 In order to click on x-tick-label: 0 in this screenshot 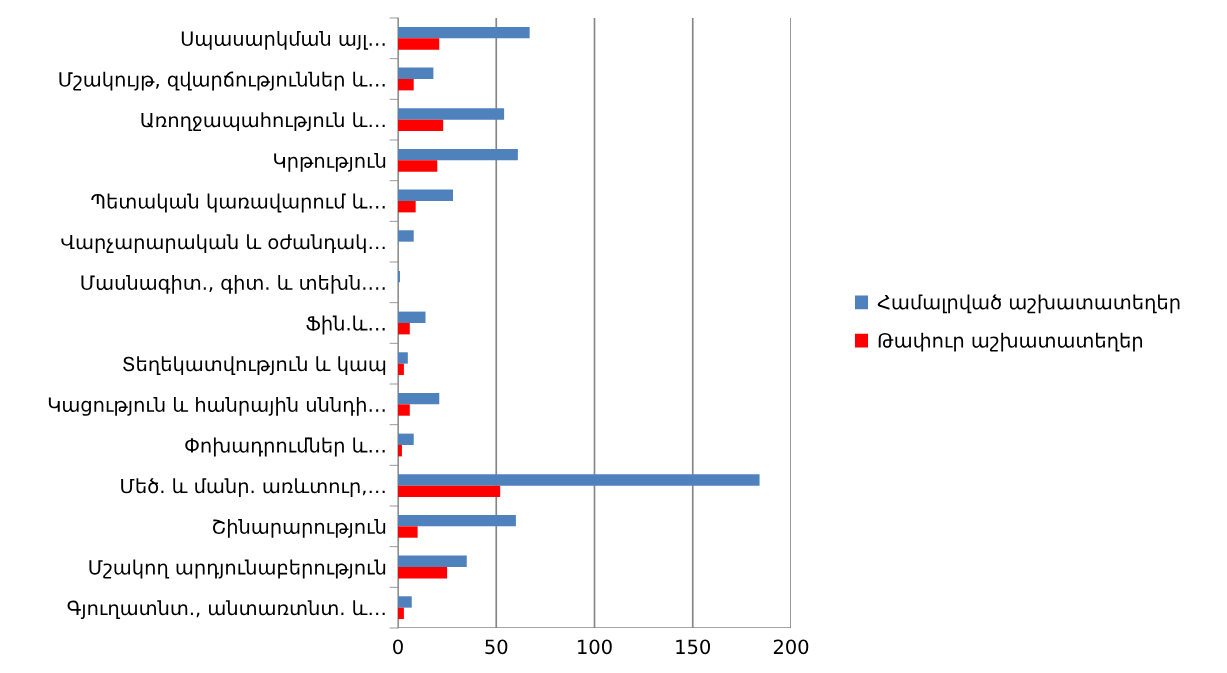, I will do `click(398, 647)`.